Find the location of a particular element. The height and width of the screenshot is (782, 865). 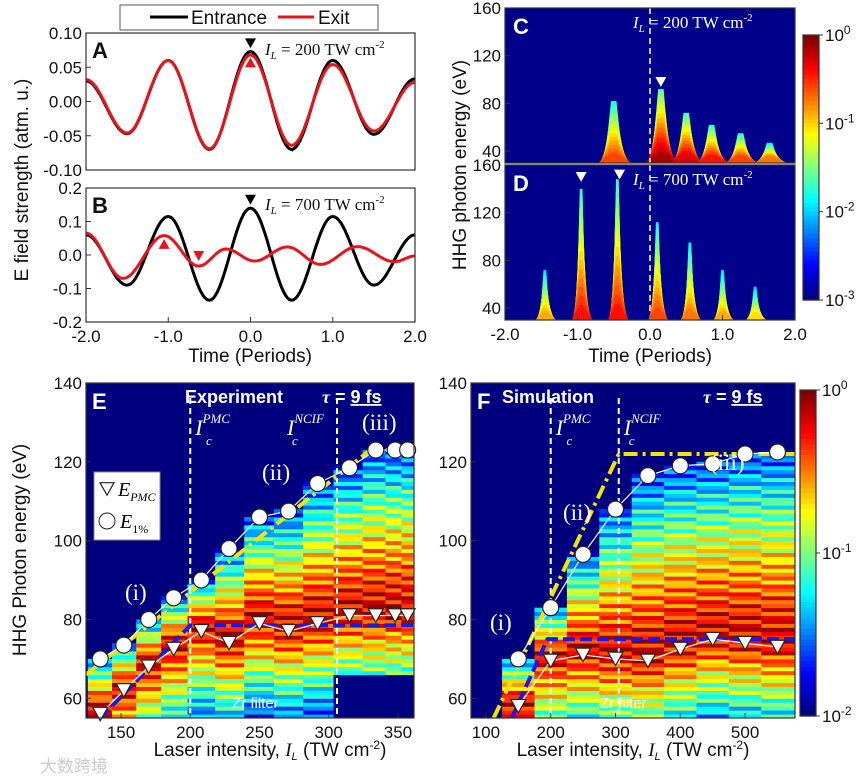

colorbar-label: 10-1 is located at coordinates (837, 552).